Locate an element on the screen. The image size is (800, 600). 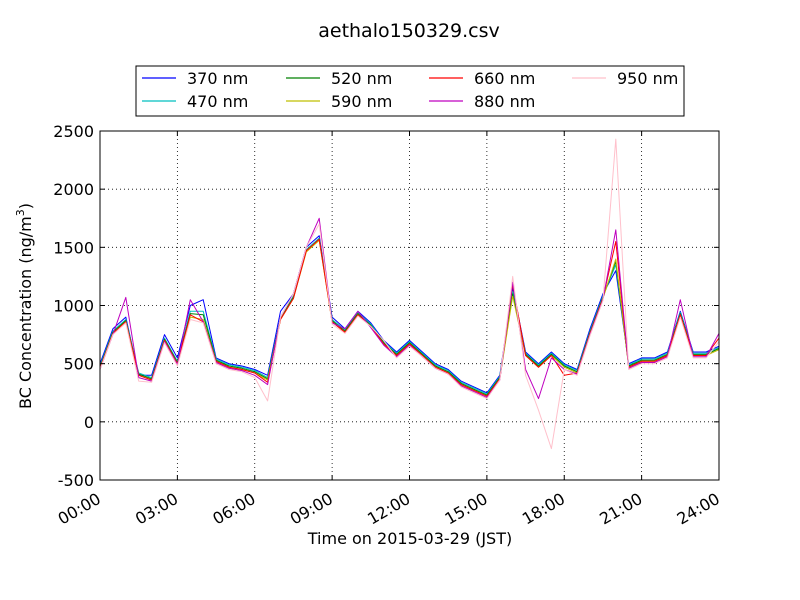
x-tick-label: 15:00 is located at coordinates (465, 509).